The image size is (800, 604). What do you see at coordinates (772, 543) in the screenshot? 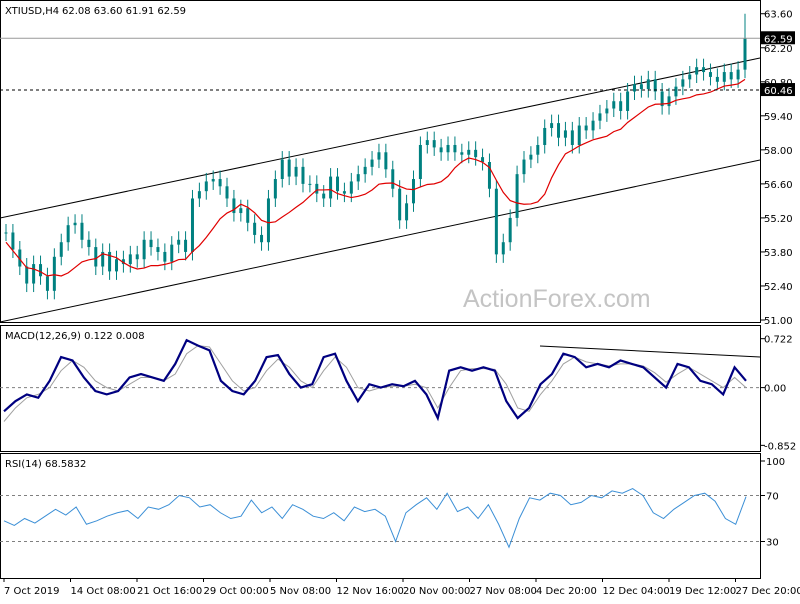
I see `rsi-tick-label: 30` at bounding box center [772, 543].